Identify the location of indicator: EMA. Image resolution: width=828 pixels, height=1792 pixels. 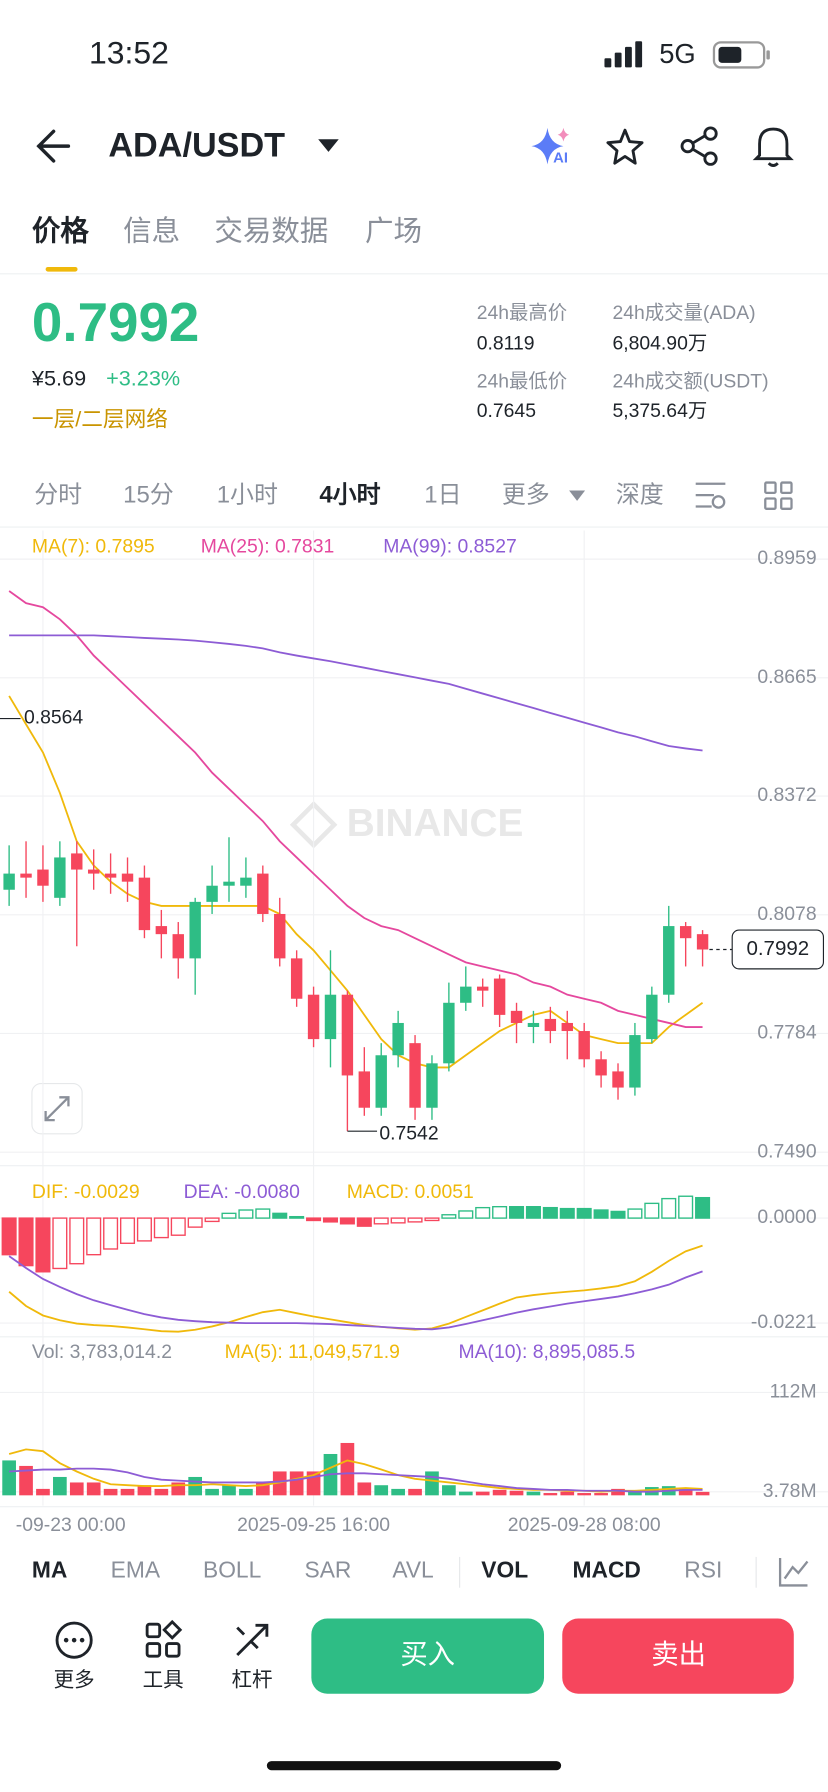
(136, 1570).